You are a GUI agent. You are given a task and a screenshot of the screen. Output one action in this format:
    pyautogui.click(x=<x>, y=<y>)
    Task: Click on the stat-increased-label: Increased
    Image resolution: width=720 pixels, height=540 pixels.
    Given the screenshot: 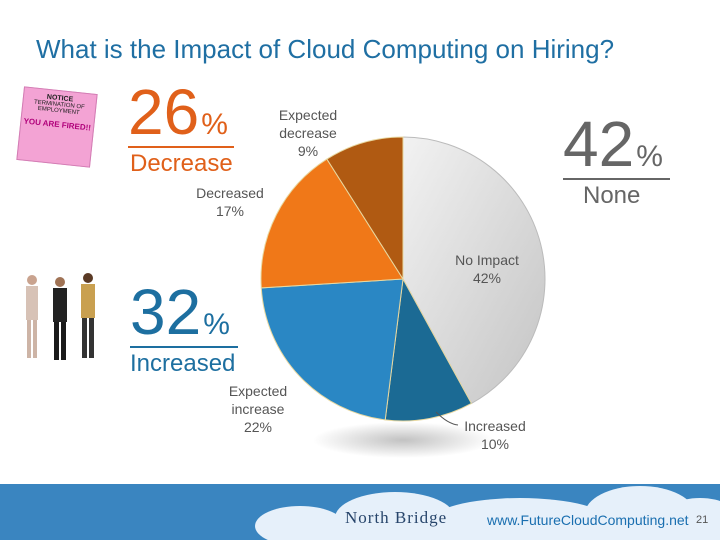 What is the action you would take?
    pyautogui.click(x=183, y=363)
    